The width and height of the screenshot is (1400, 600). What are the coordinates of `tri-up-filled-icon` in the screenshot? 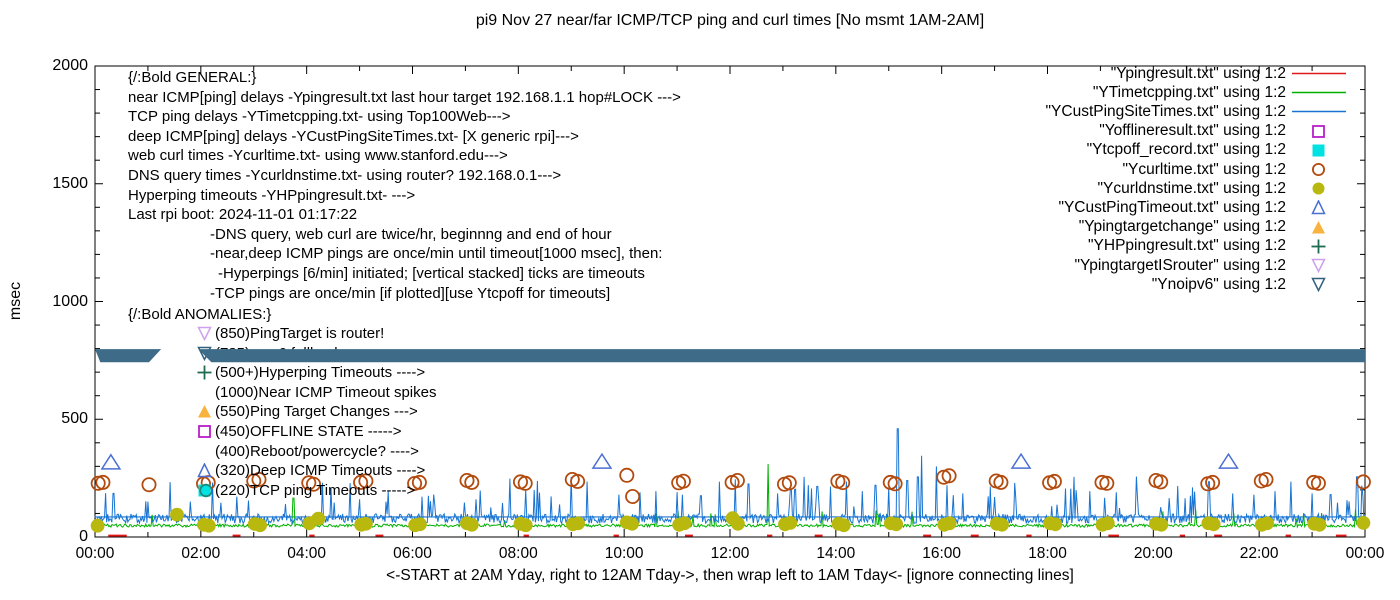 It's located at (206, 411).